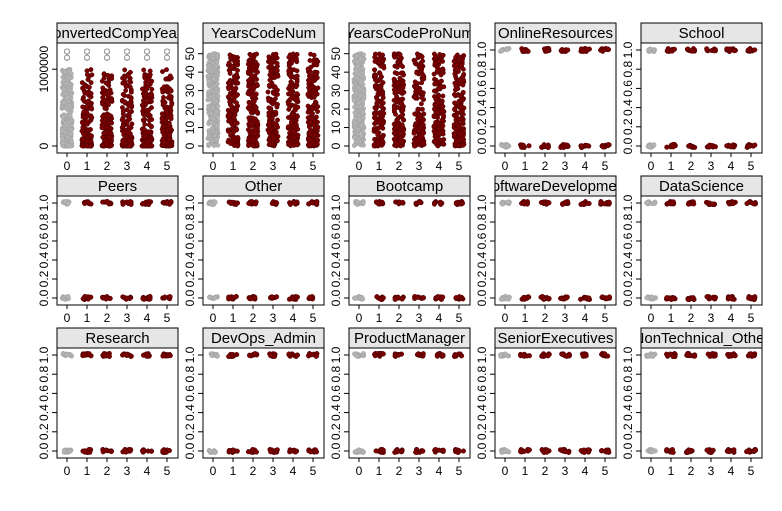 This screenshot has height=511, width=782. I want to click on y-tick-label: 1000000, so click(44, 69).